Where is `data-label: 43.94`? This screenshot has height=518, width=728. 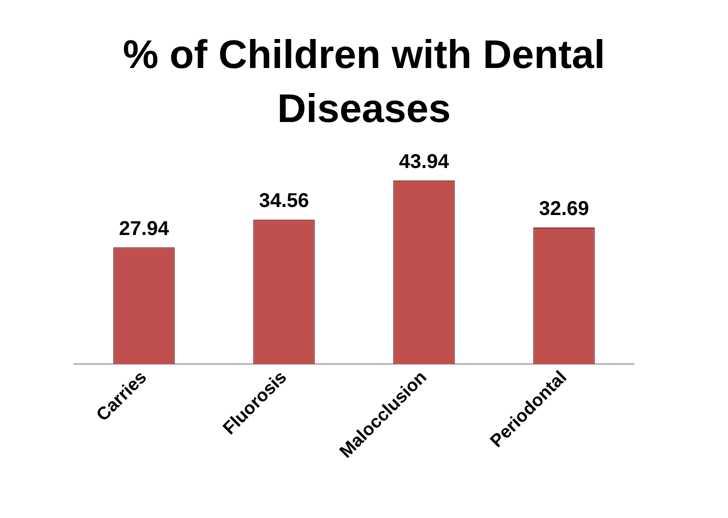
data-label: 43.94 is located at coordinates (424, 161).